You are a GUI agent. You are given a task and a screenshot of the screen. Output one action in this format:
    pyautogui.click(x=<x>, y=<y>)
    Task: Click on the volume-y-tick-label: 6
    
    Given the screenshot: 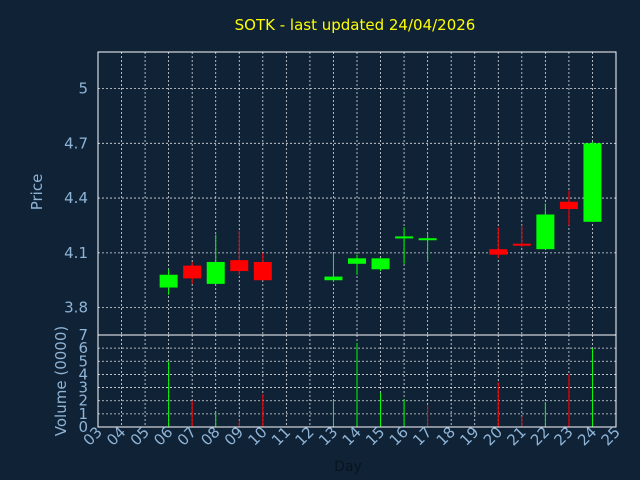 What is the action you would take?
    pyautogui.click(x=83, y=348)
    